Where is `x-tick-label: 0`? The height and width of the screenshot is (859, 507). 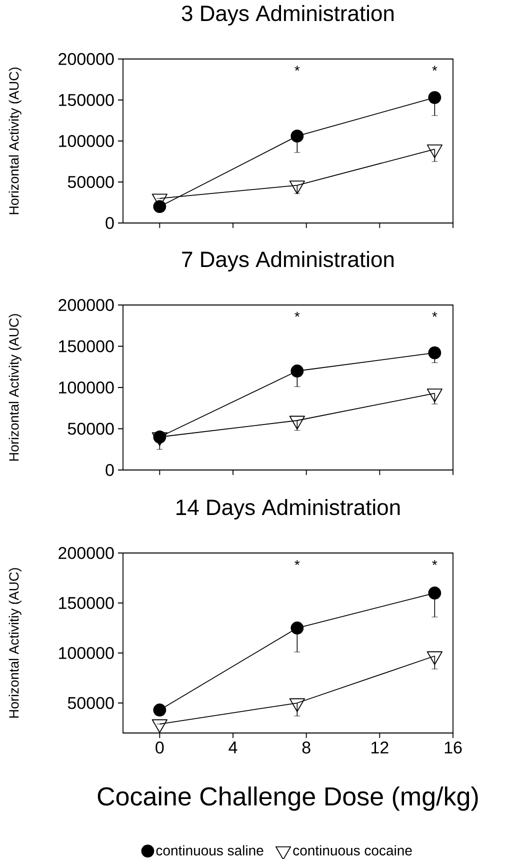 x-tick-label: 0 is located at coordinates (160, 748).